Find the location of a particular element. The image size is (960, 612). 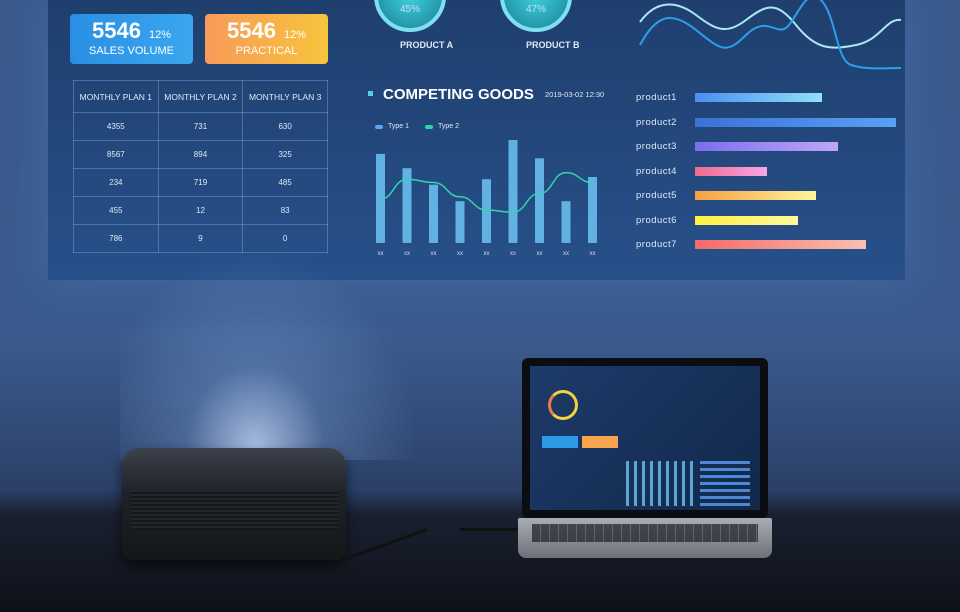

table-cell: 894 is located at coordinates (200, 154).